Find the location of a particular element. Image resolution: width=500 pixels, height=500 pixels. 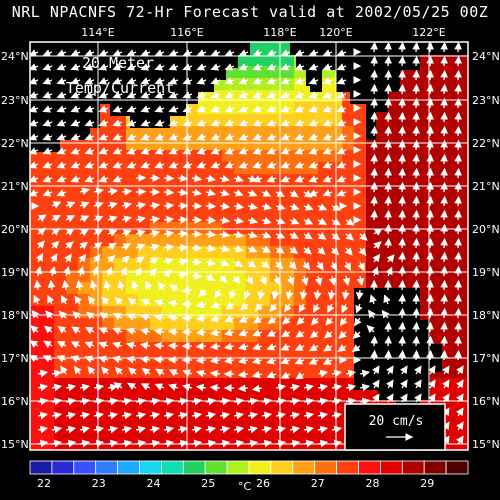

lon-tick-label: 116°E is located at coordinates (186, 32).